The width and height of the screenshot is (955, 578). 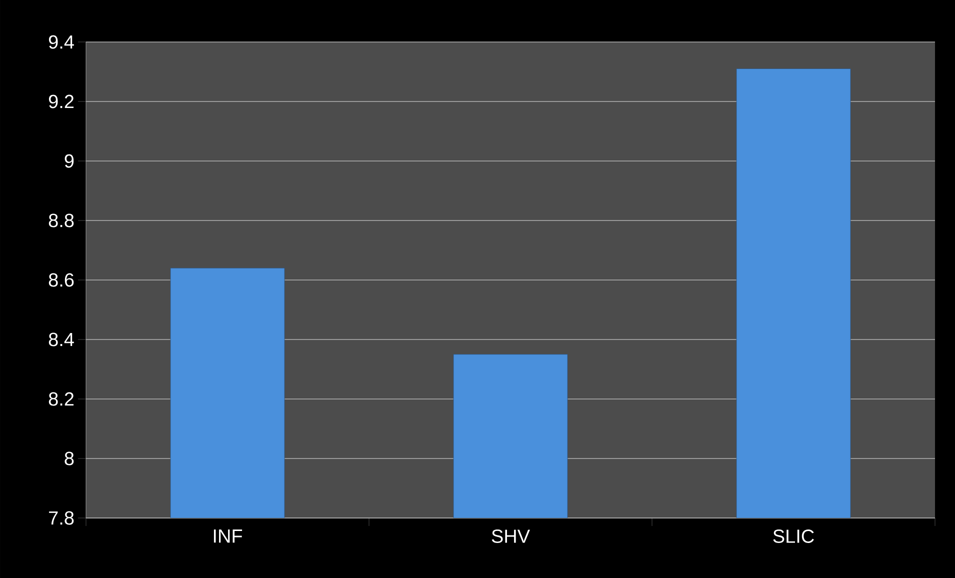 What do you see at coordinates (69, 459) in the screenshot?
I see `y-tick-label: 8` at bounding box center [69, 459].